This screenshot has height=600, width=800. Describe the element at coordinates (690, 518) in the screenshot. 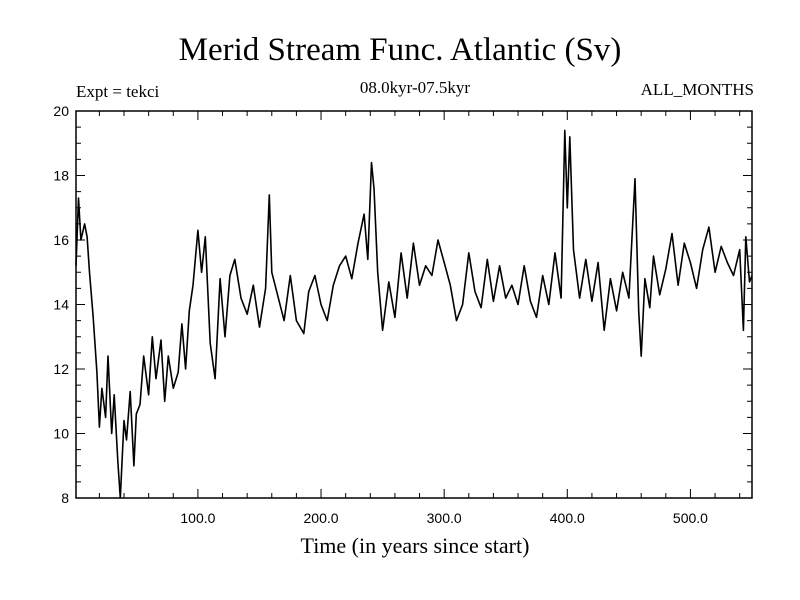

I see `x-tick-label: 500.0` at that location.